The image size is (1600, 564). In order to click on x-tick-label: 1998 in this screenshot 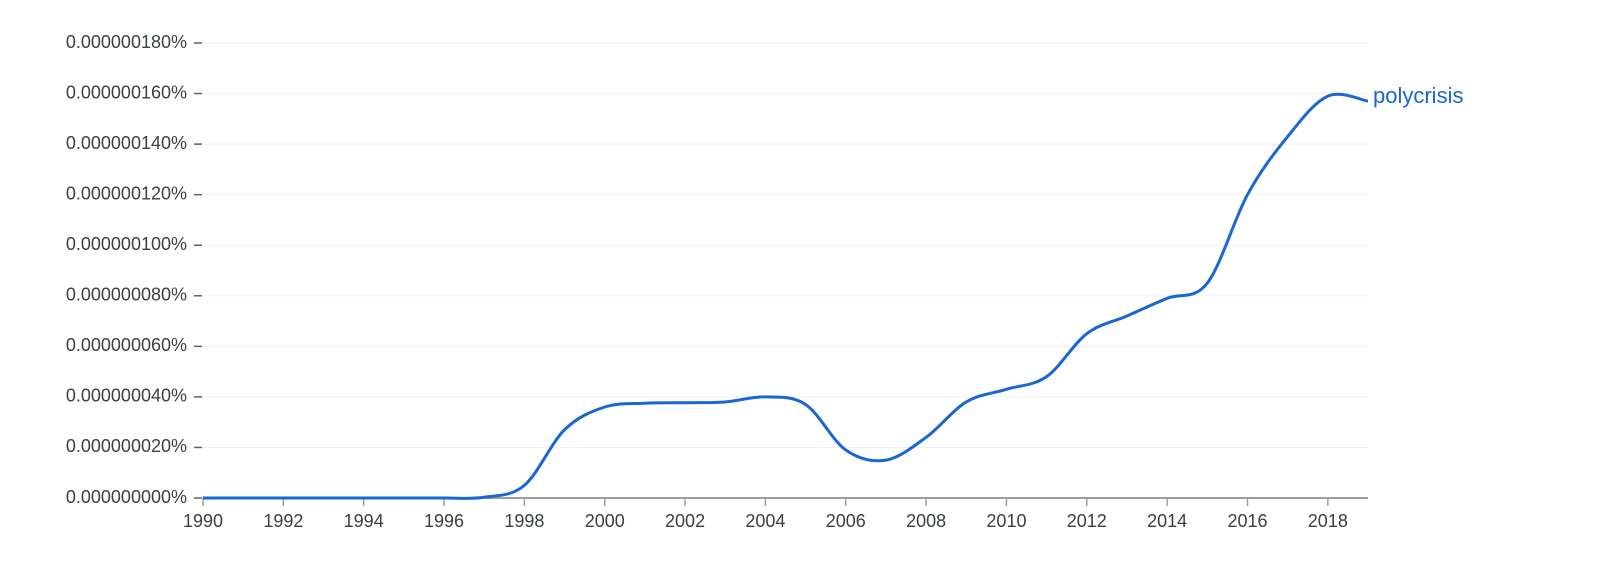, I will do `click(524, 521)`.